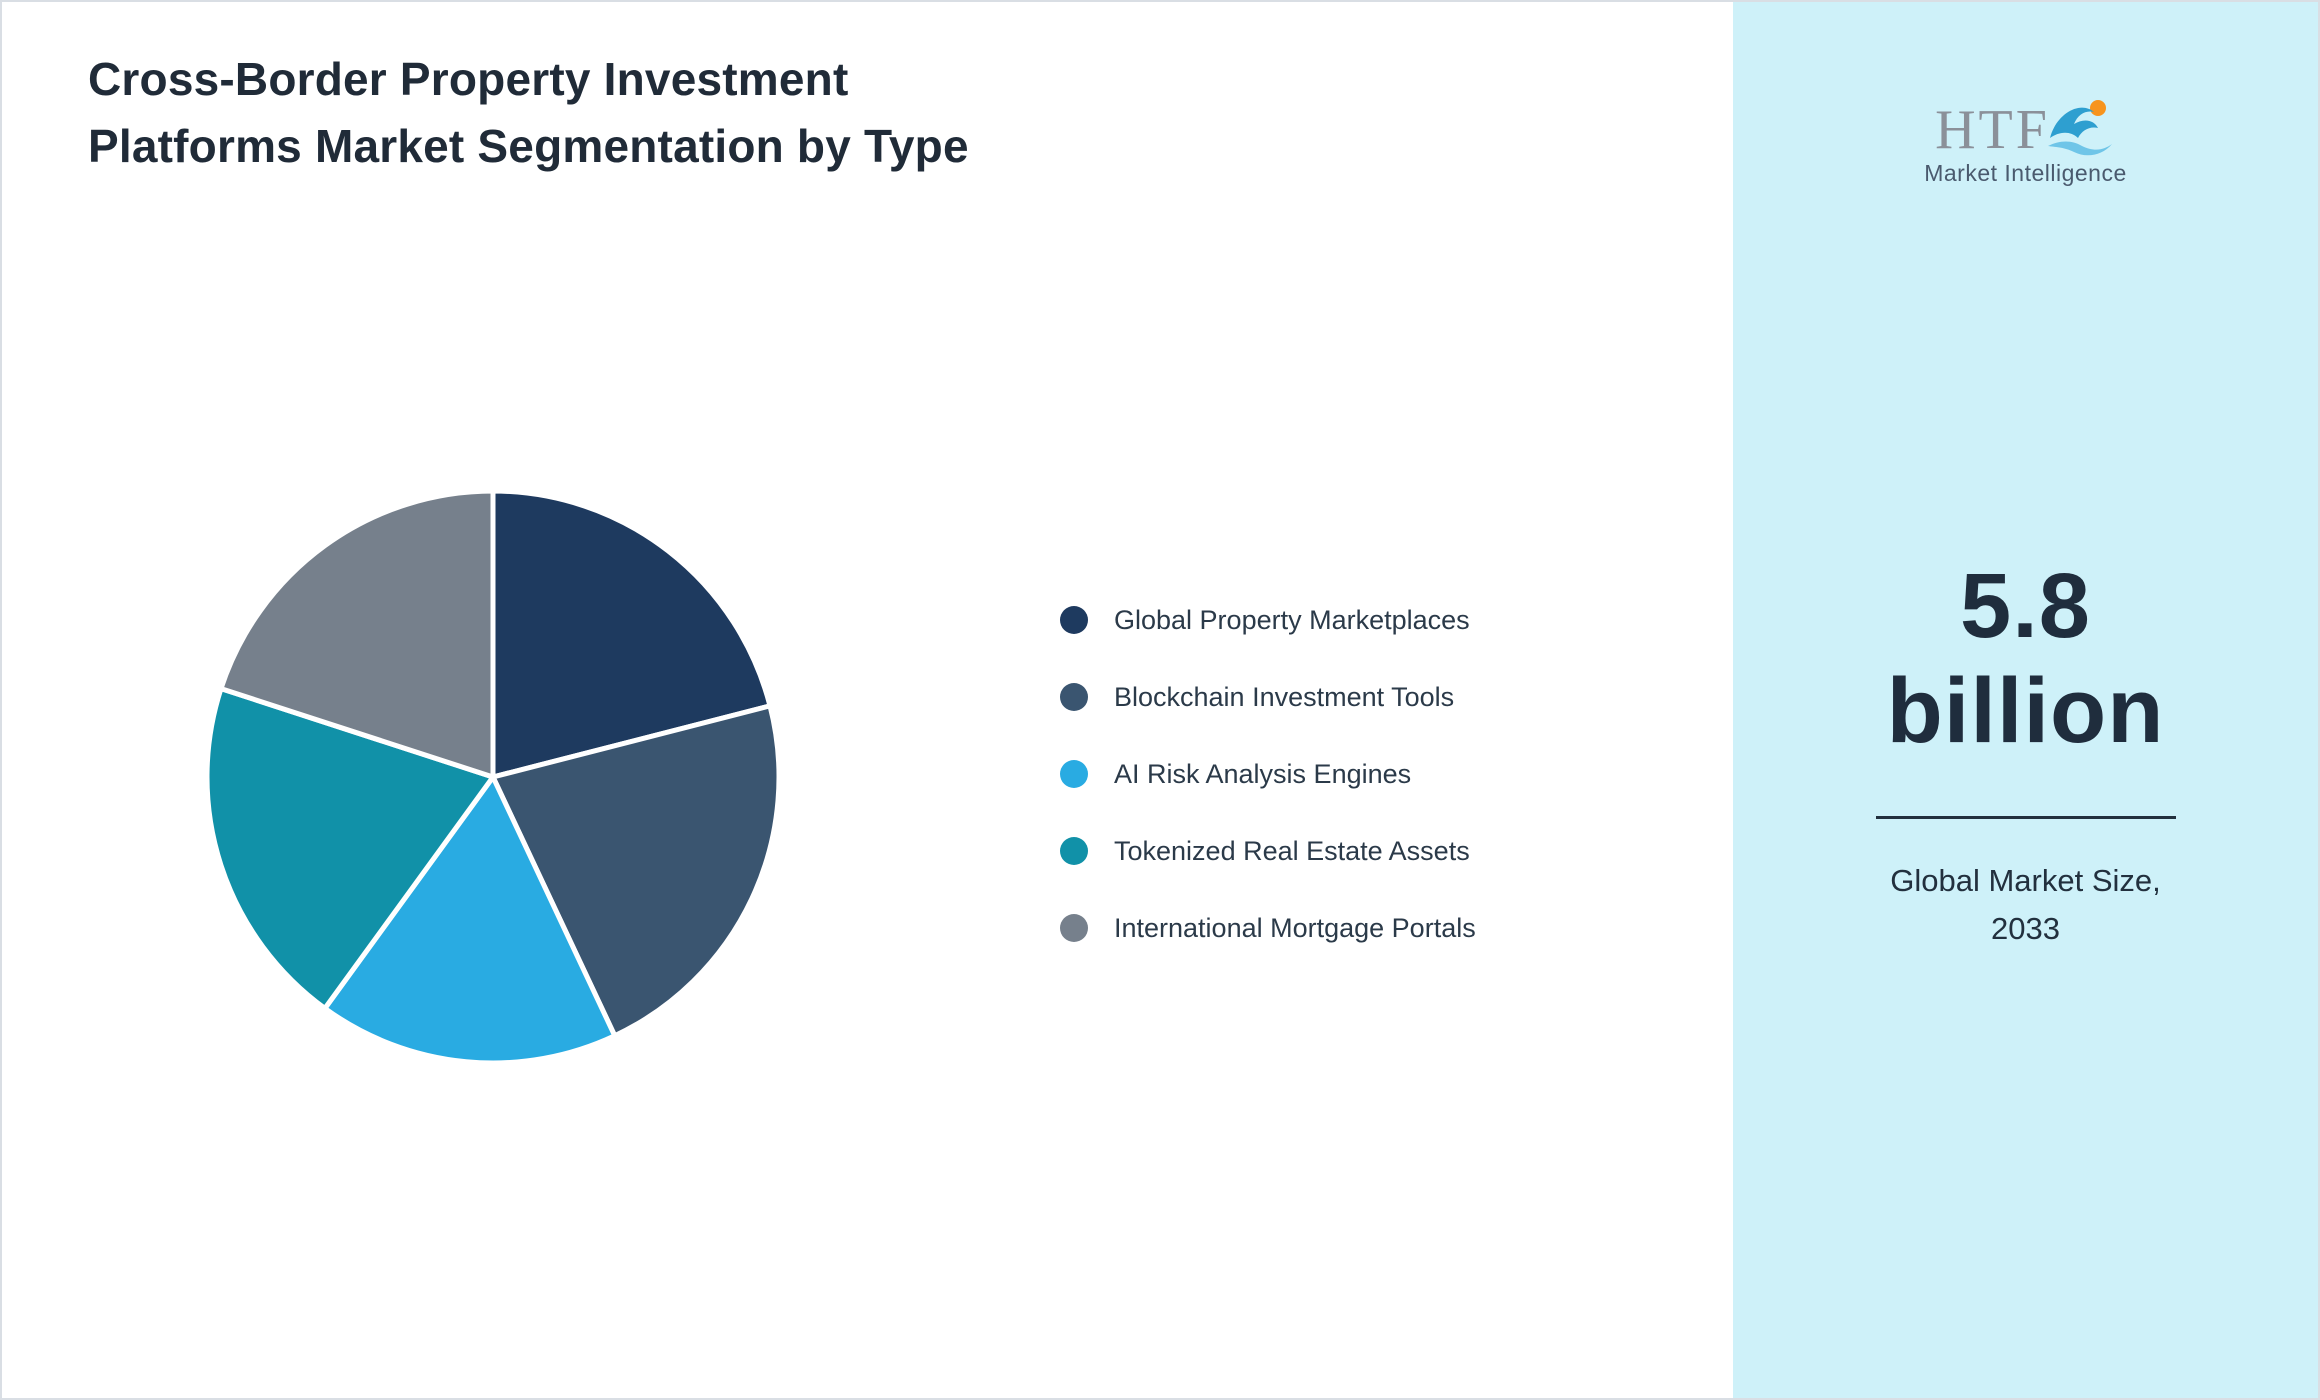 The height and width of the screenshot is (1400, 2320). Describe the element at coordinates (2079, 128) in the screenshot. I see `dolphin-icon` at that location.